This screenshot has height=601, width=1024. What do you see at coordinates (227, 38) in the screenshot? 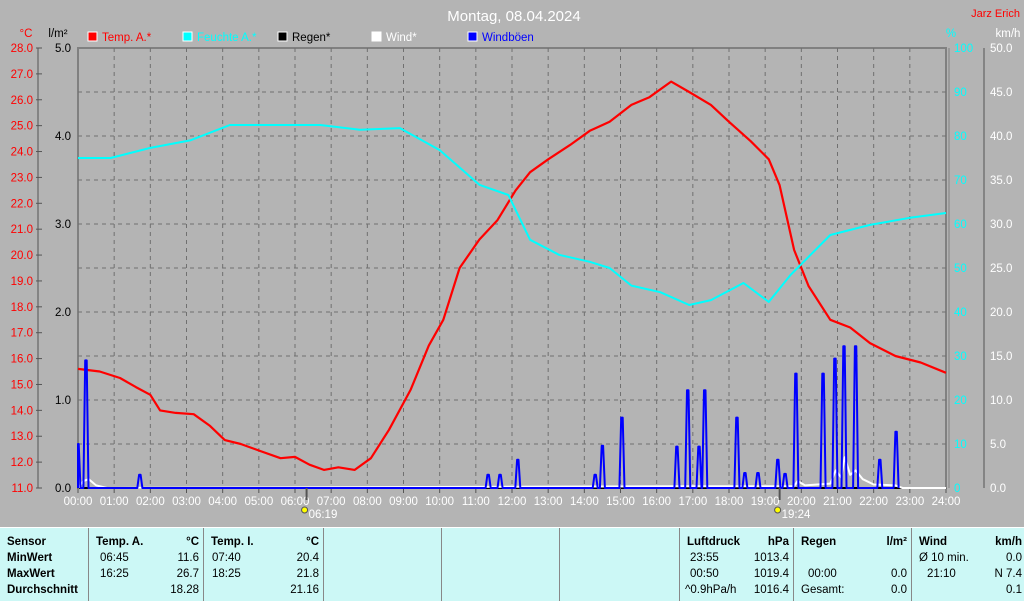
I see `legend-label: Feuchte A.*` at bounding box center [227, 38].